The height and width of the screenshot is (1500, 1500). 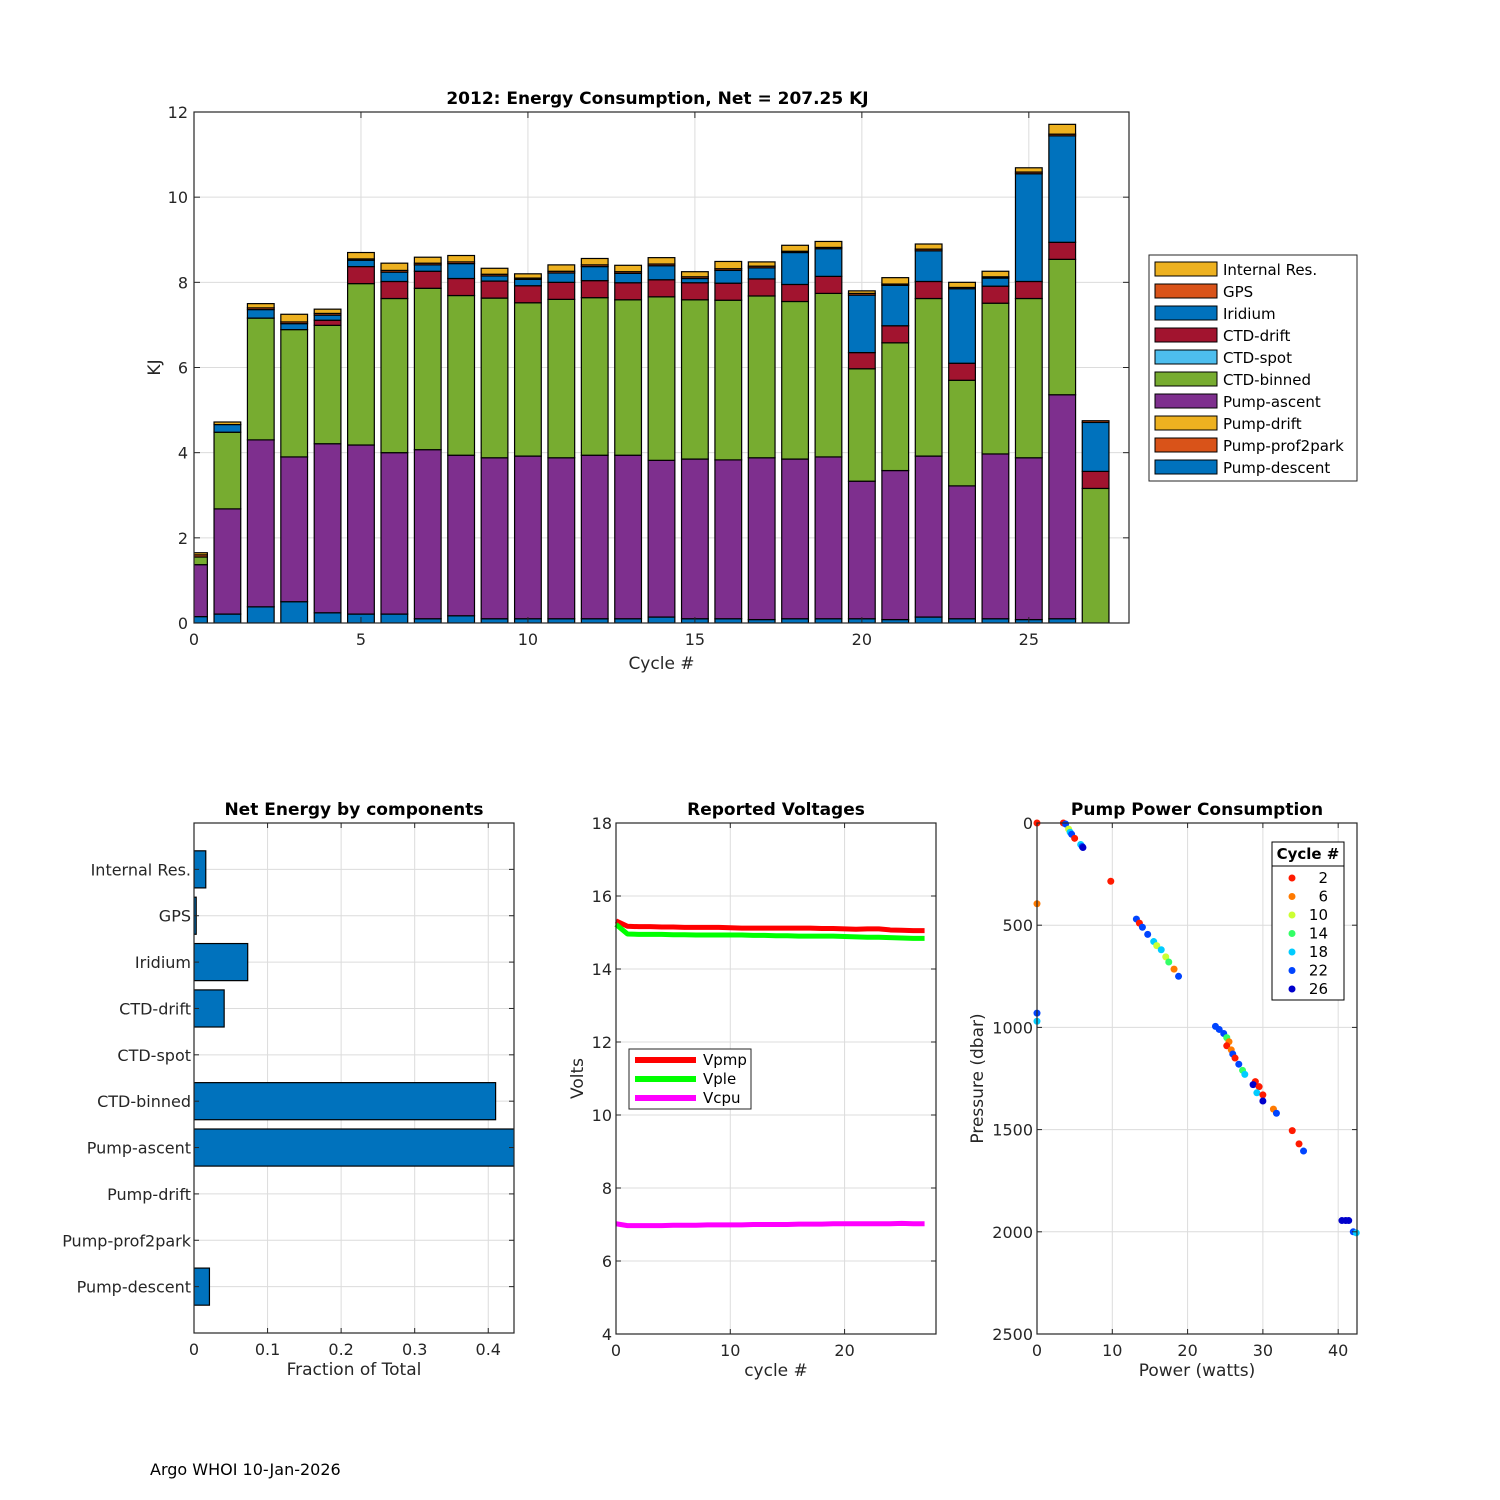 I want to click on x-tick-label: 0.2, so click(x=340, y=1349).